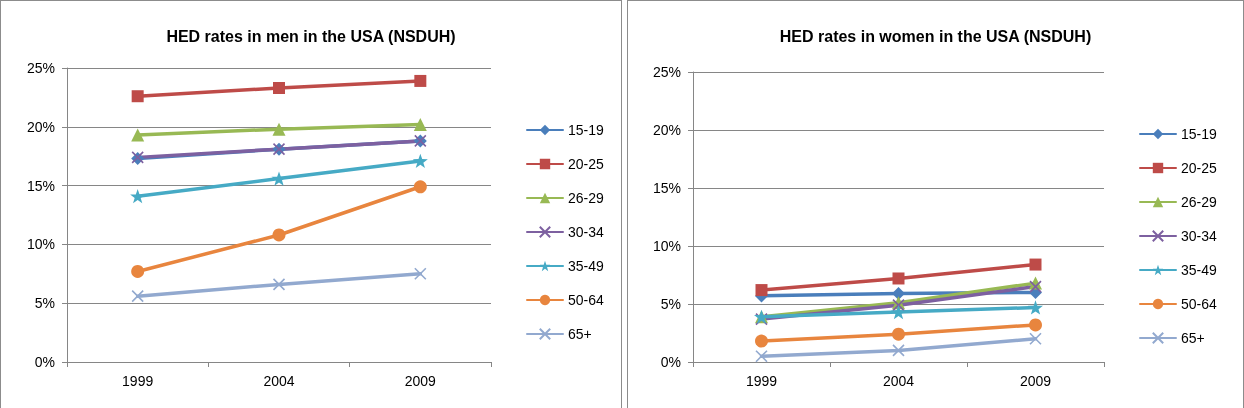 The image size is (1244, 408). Describe the element at coordinates (935, 36) in the screenshot. I see `chart-title: HED rates in women in the USA (NSDUH)` at that location.